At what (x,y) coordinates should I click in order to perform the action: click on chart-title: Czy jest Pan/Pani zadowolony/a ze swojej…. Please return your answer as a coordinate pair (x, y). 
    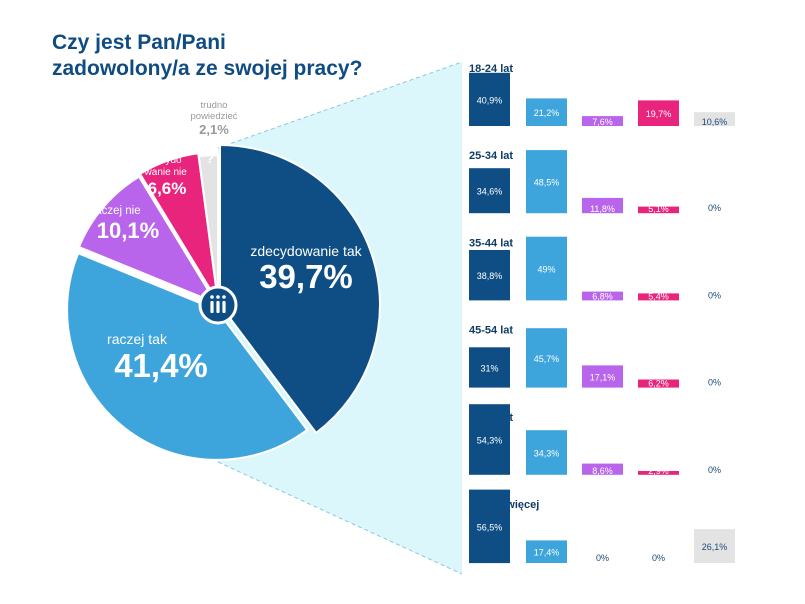
    Looking at the image, I should click on (207, 56).